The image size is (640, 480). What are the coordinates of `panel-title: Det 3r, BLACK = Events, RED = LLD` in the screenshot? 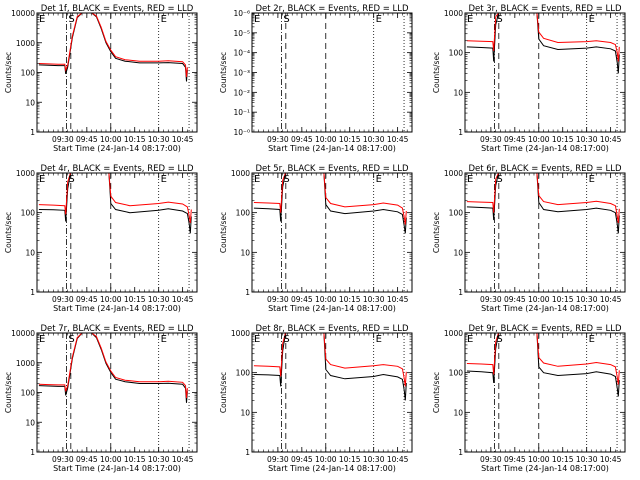 It's located at (545, 9).